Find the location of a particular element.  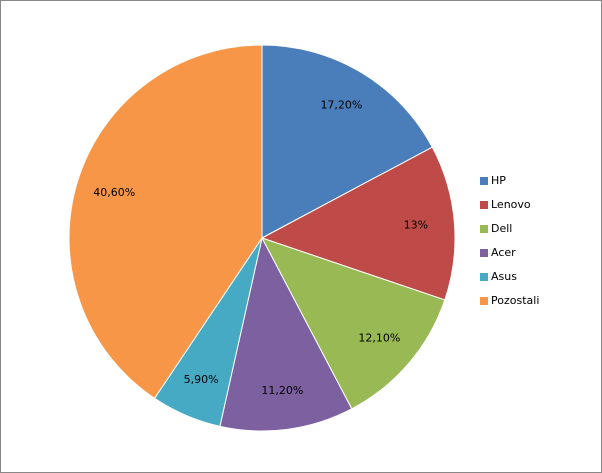

slice-label: 12,10% is located at coordinates (379, 337).